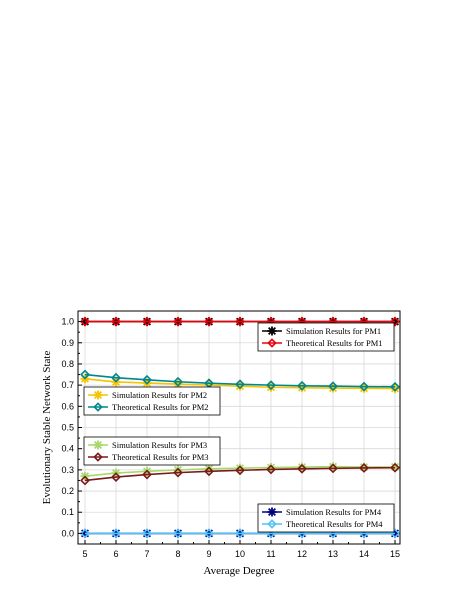 This screenshot has height=599, width=463. Describe the element at coordinates (395, 554) in the screenshot. I see `x-tick-label: 15` at that location.